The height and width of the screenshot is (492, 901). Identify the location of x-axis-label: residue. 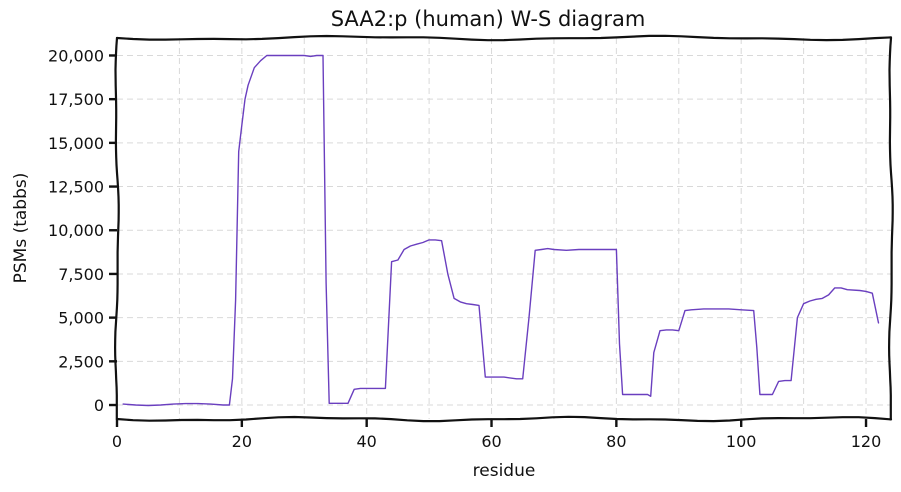
(504, 471).